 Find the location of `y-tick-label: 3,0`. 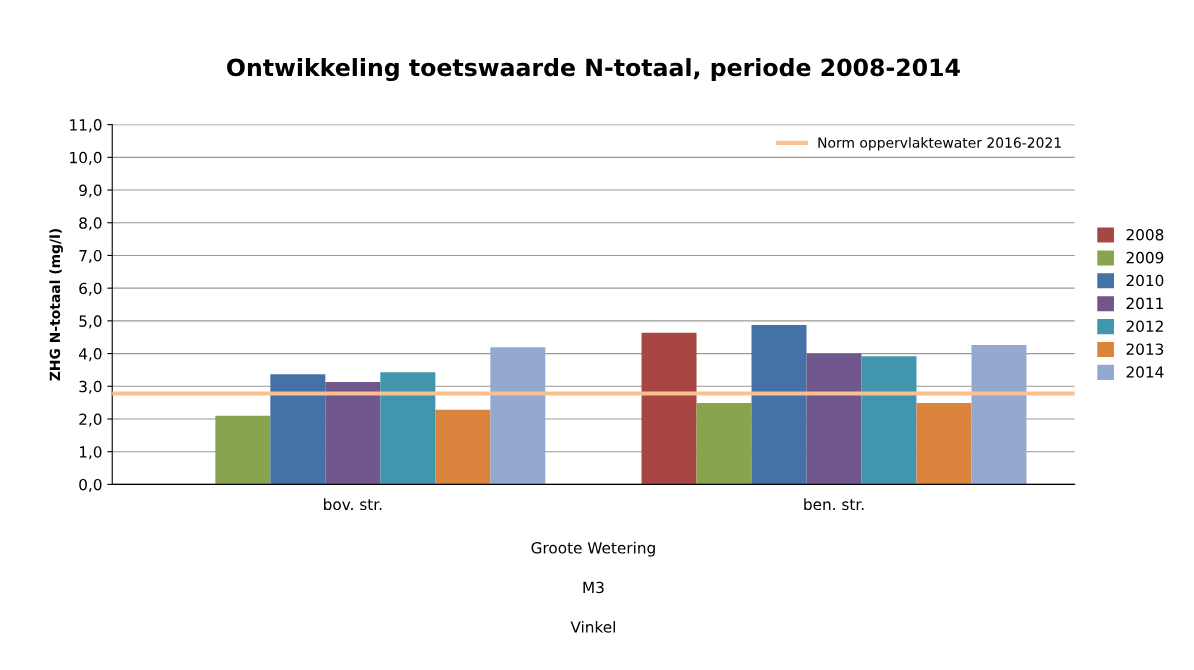

y-tick-label: 3,0 is located at coordinates (90, 387).